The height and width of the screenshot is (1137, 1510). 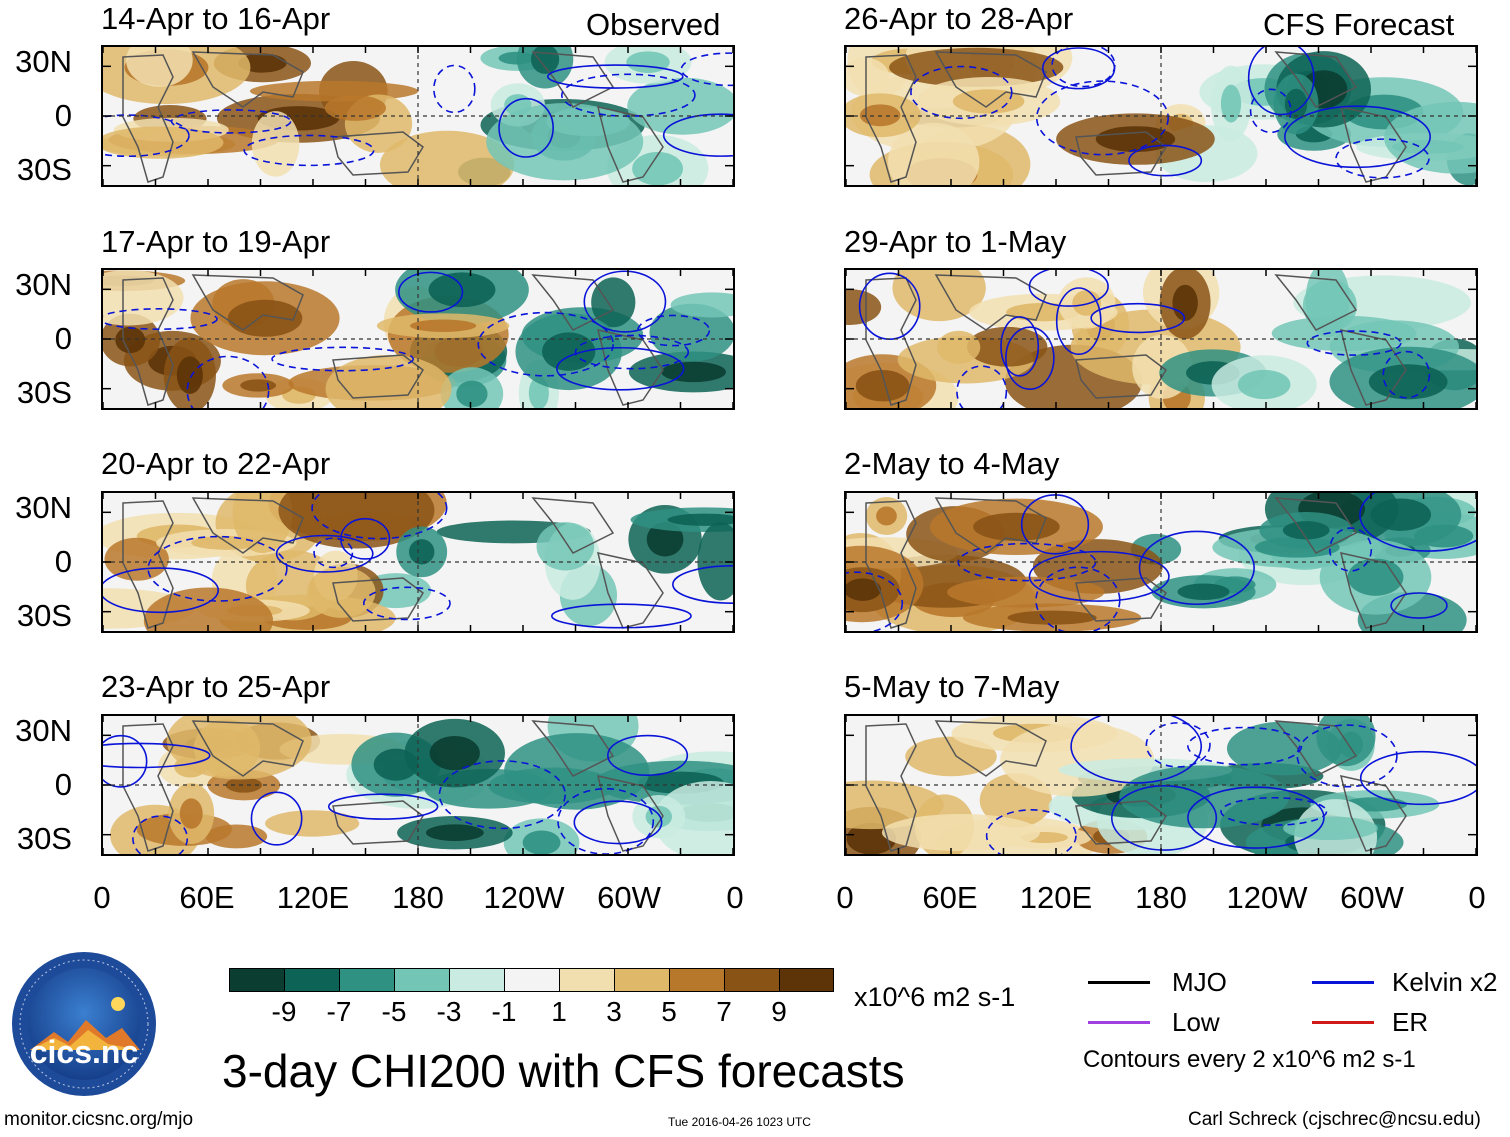 What do you see at coordinates (629, 897) in the screenshot?
I see `x-tick-label: 60W` at bounding box center [629, 897].